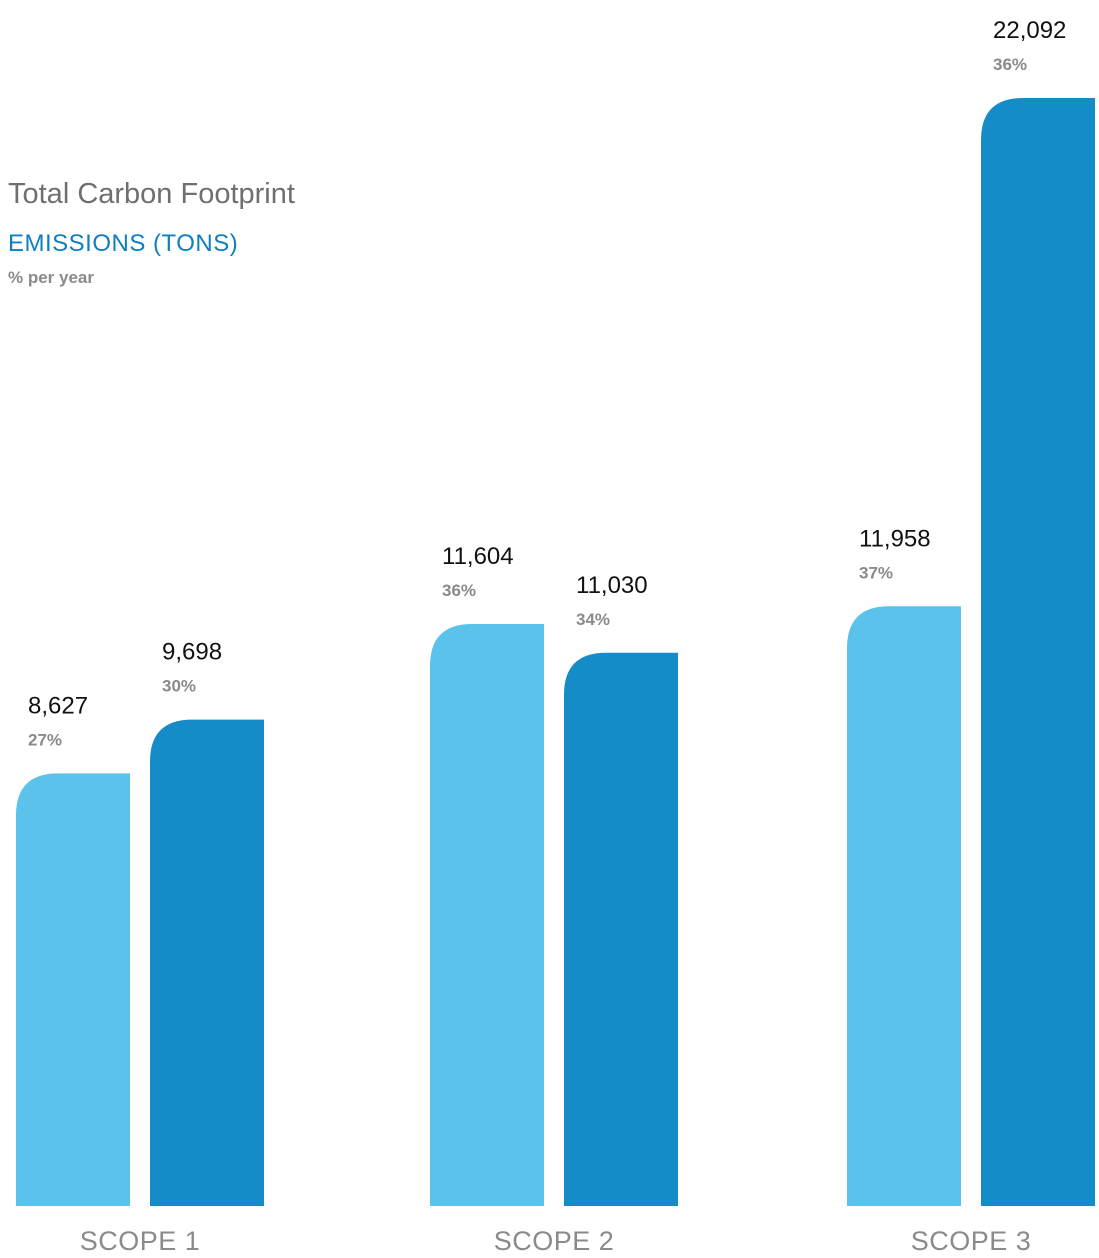  What do you see at coordinates (51, 277) in the screenshot?
I see `chart-note: % per year` at bounding box center [51, 277].